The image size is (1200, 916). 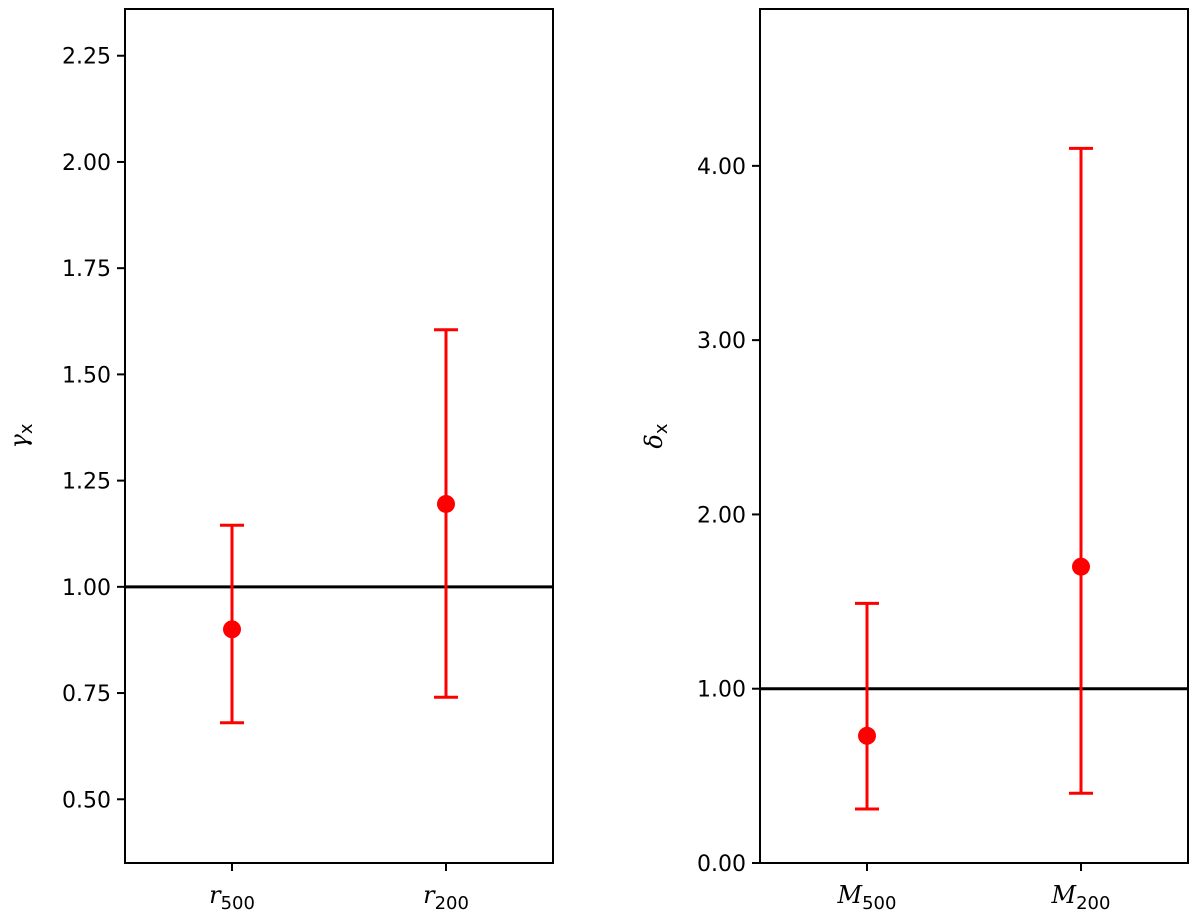 What do you see at coordinates (867, 897) in the screenshot?
I see `x-tick-label: M500` at bounding box center [867, 897].